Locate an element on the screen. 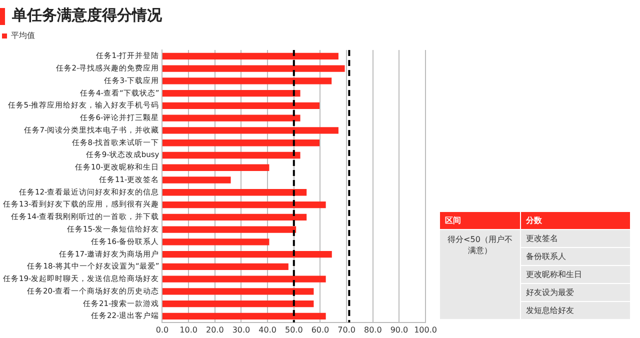 The image size is (640, 338). text: 备份联系人 is located at coordinates (575, 257).